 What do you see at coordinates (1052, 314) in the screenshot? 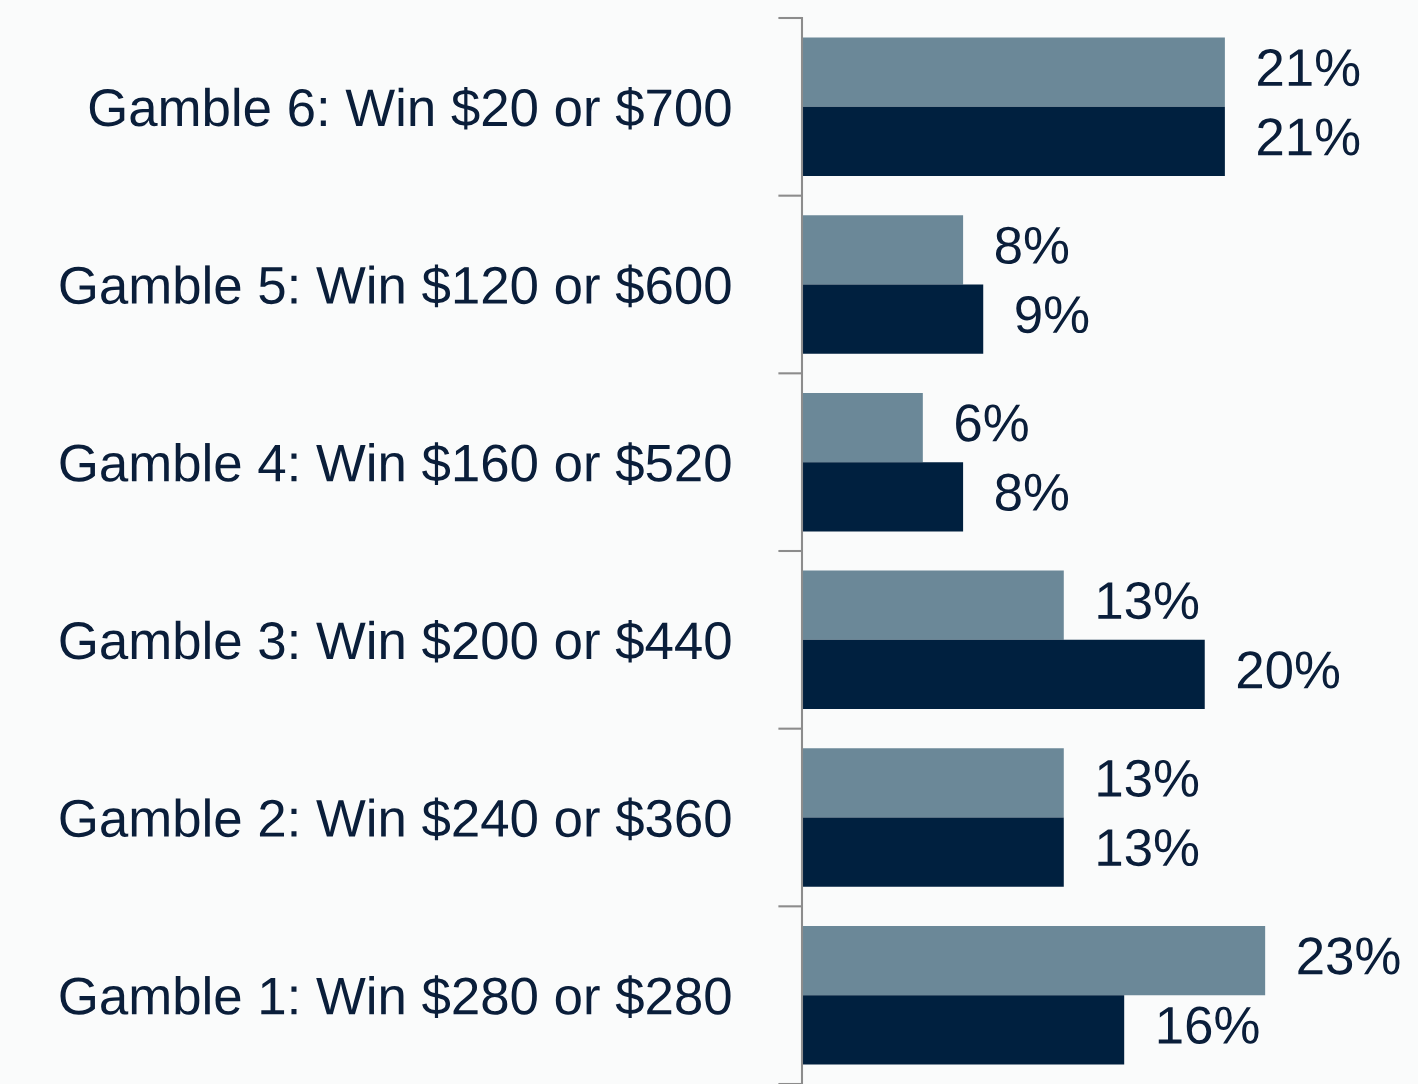
I see `data-label: 9%` at bounding box center [1052, 314].